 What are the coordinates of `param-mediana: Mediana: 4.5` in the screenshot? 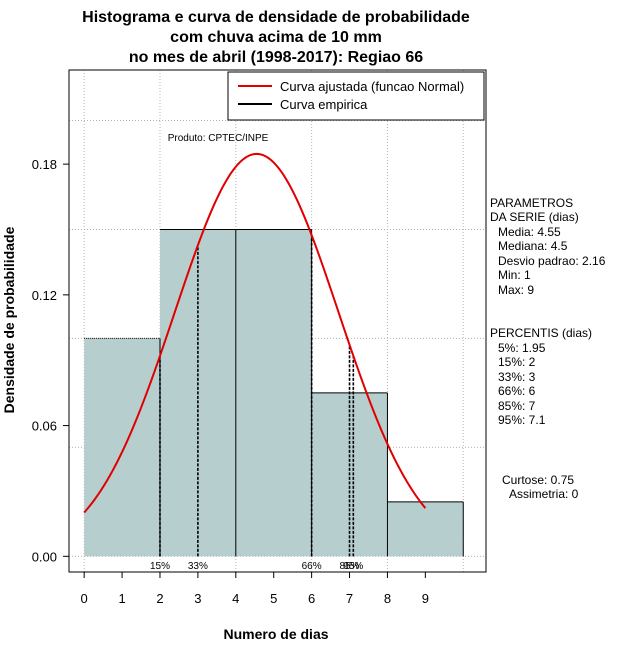 It's located at (533, 246).